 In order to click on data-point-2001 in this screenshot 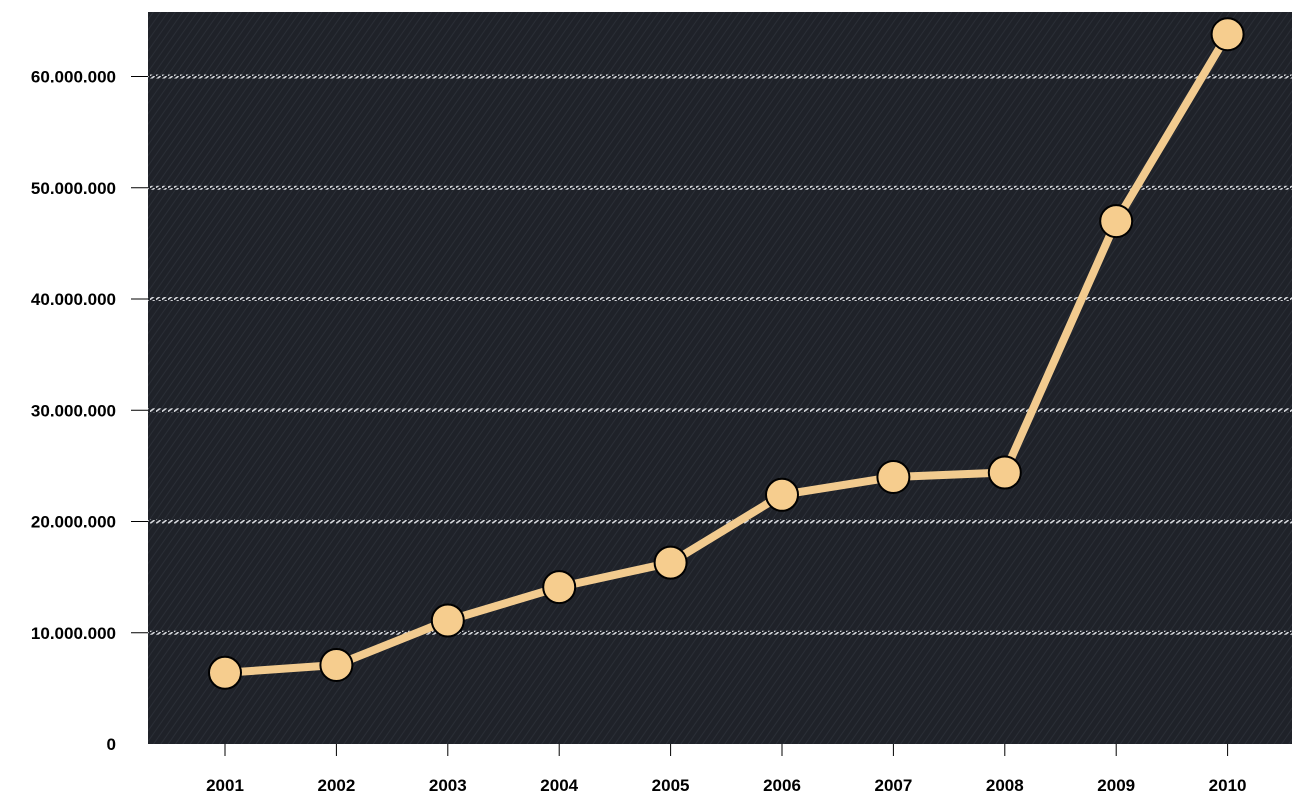, I will do `click(225, 672)`.